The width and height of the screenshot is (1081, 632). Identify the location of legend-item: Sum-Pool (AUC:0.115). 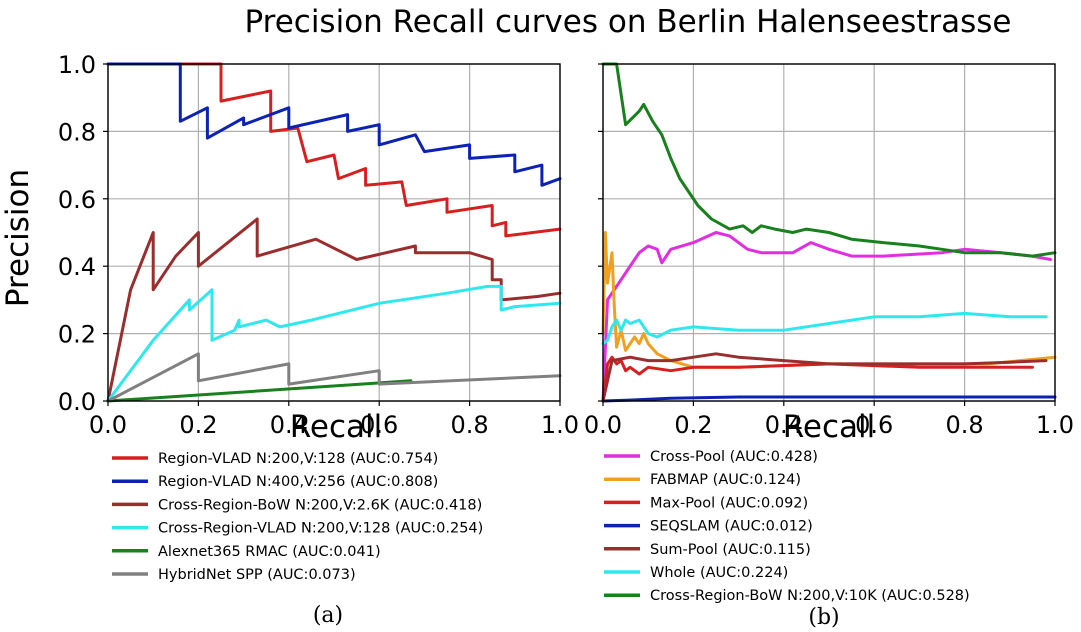
(707, 550).